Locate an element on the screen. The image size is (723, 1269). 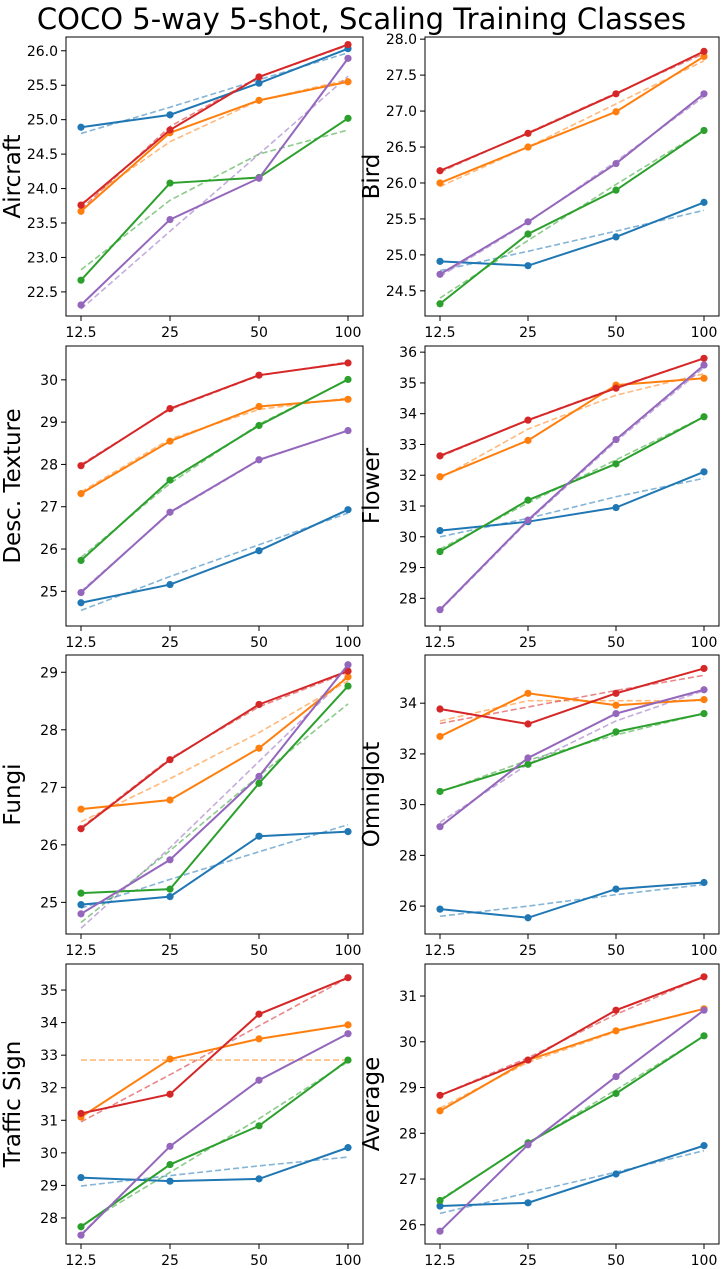
y-axis-label: Fungi is located at coordinates (13, 794).